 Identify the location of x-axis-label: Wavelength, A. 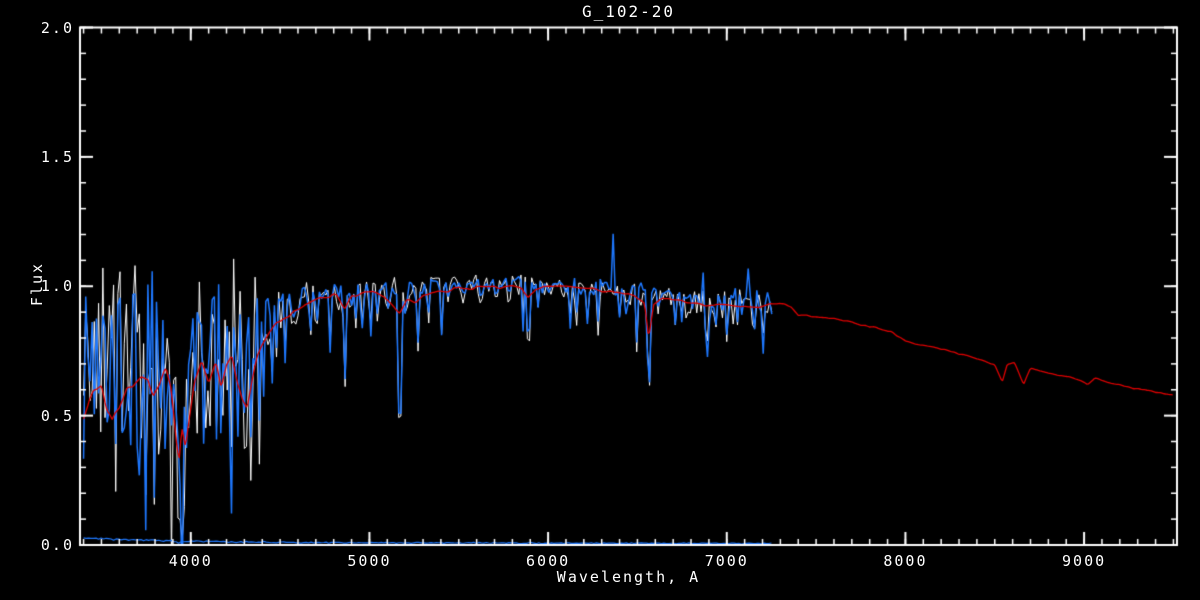
(628, 577).